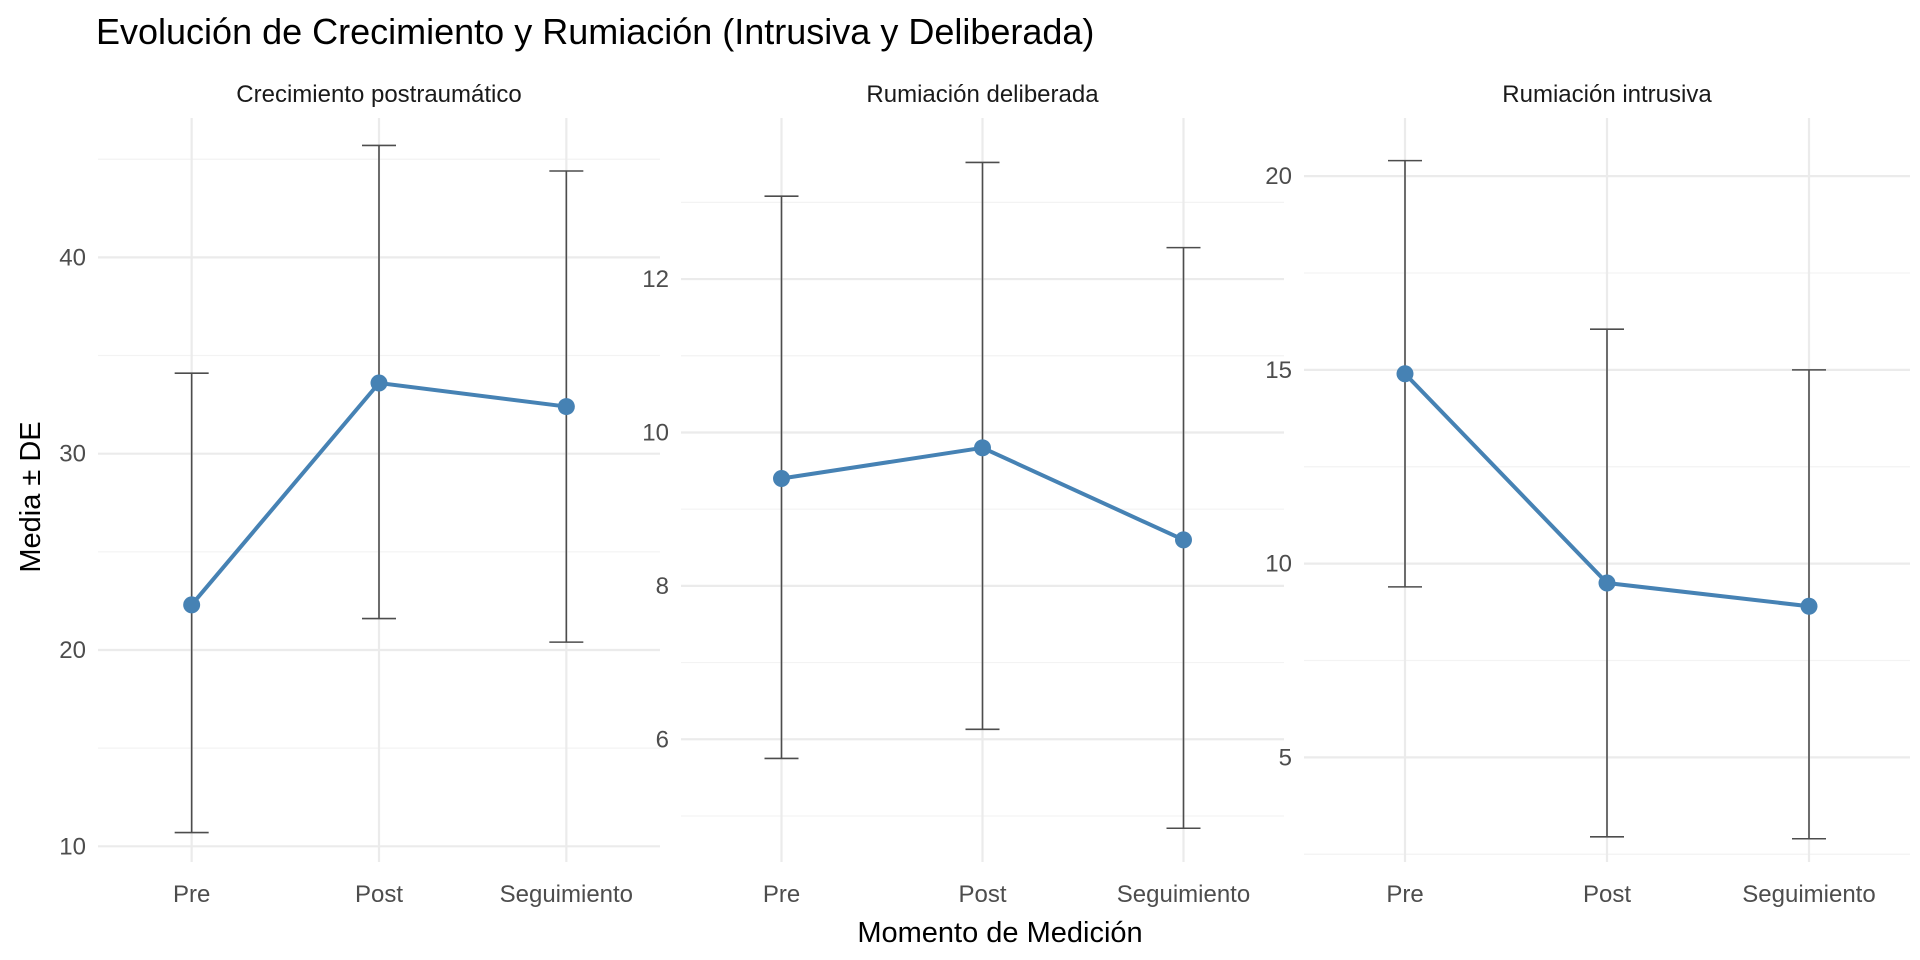  What do you see at coordinates (378, 94) in the screenshot?
I see `panel-title: Crecimiento postraumático` at bounding box center [378, 94].